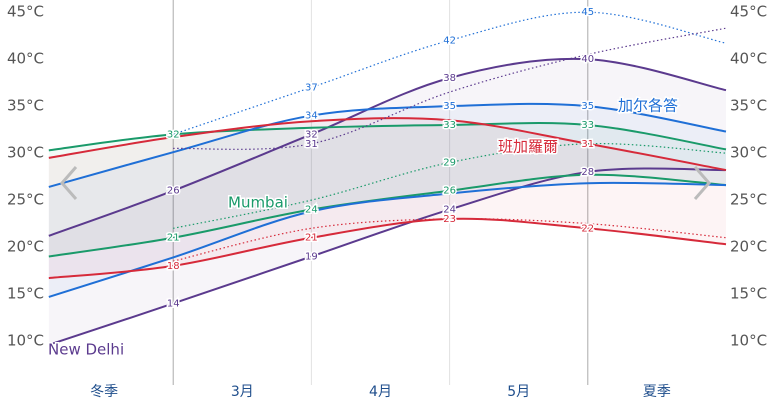  I want to click on value-label: 28, so click(587, 172).